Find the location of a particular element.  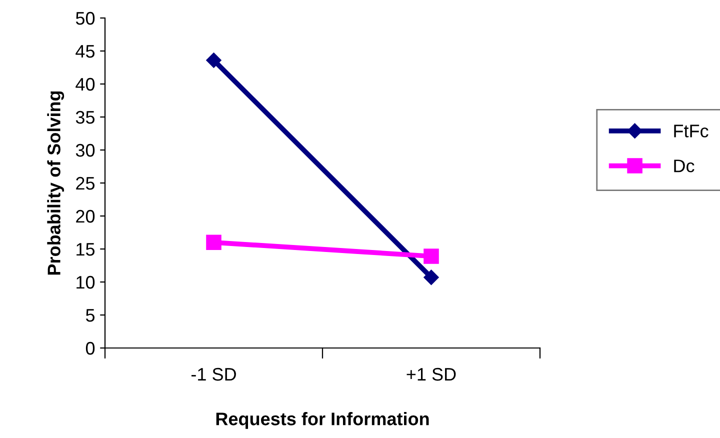

y-tick-label: 35 is located at coordinates (85, 117).